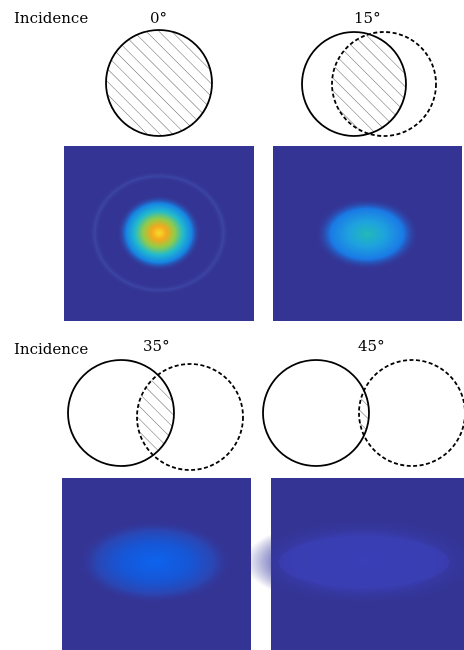 The height and width of the screenshot is (650, 464). Describe the element at coordinates (367, 233) in the screenshot. I see `intensity-map-15deg` at that location.